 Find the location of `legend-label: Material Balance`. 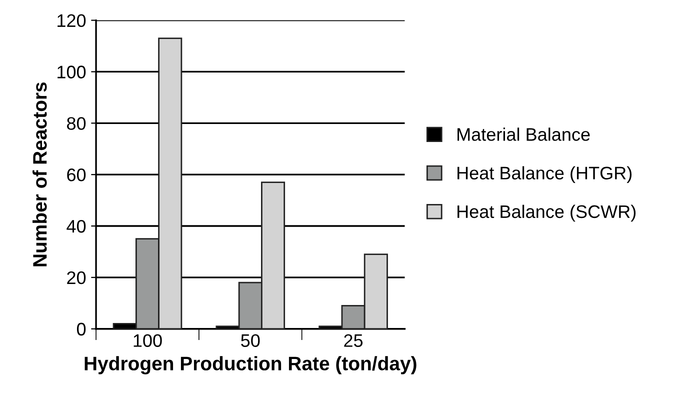

legend-label: Material Balance is located at coordinates (524, 134).